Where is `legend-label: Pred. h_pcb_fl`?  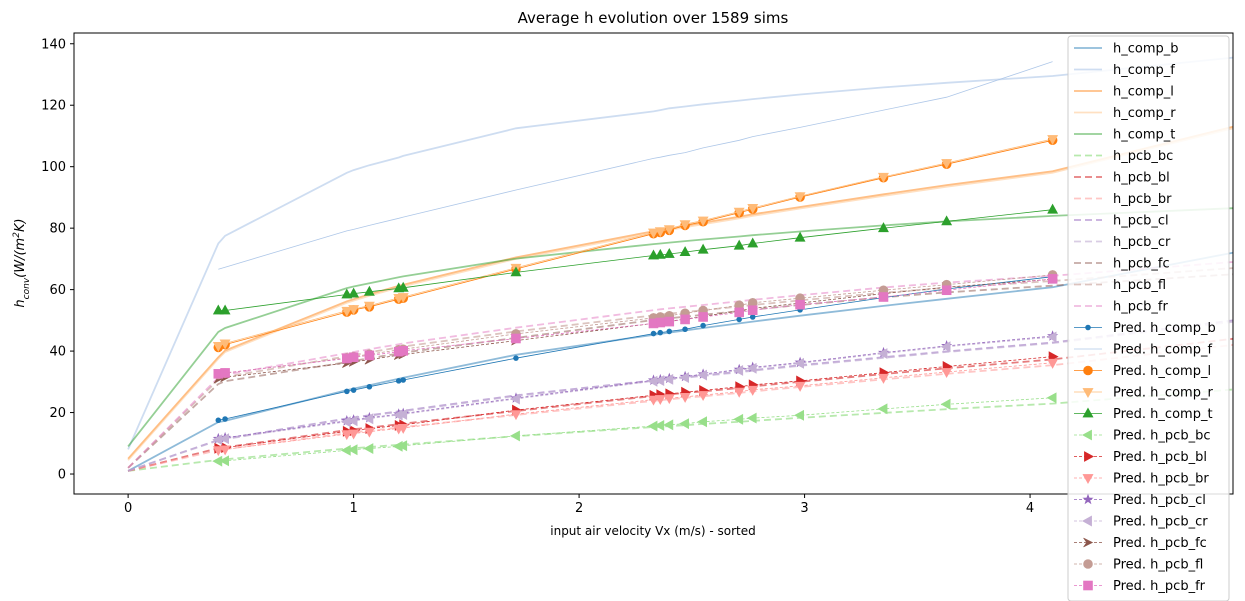
legend-label: Pred. h_pcb_fl is located at coordinates (1158, 565).